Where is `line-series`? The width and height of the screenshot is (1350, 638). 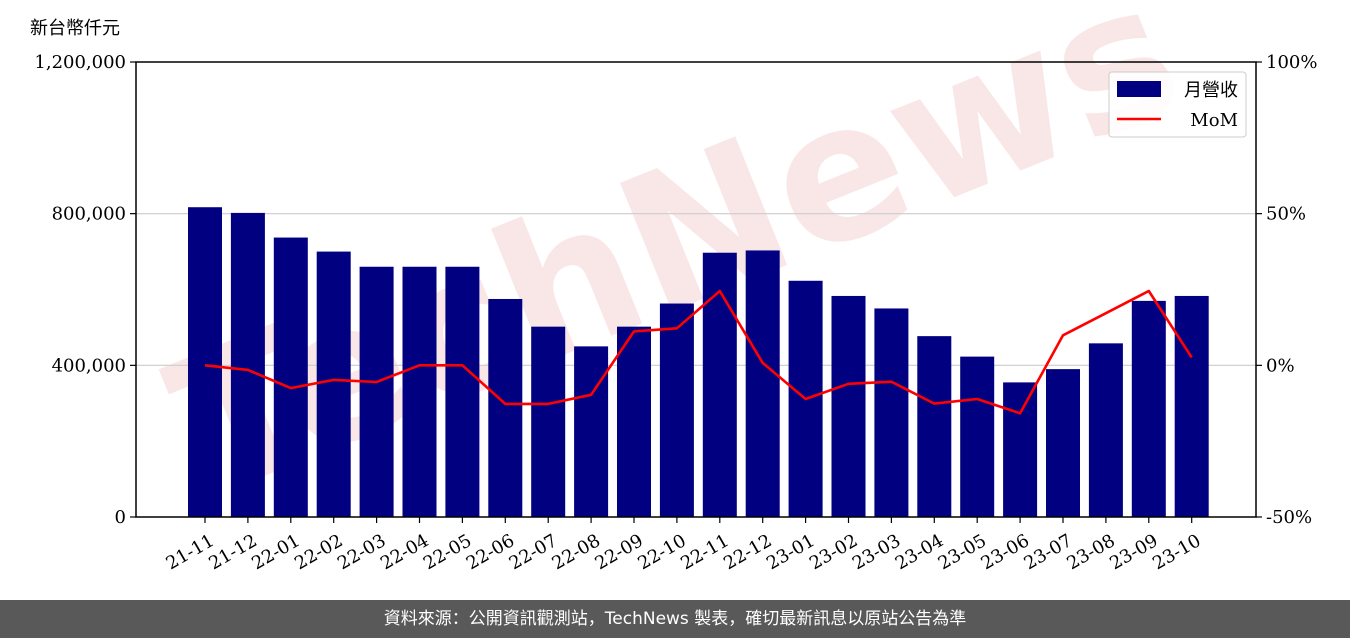
line-series is located at coordinates (698, 352).